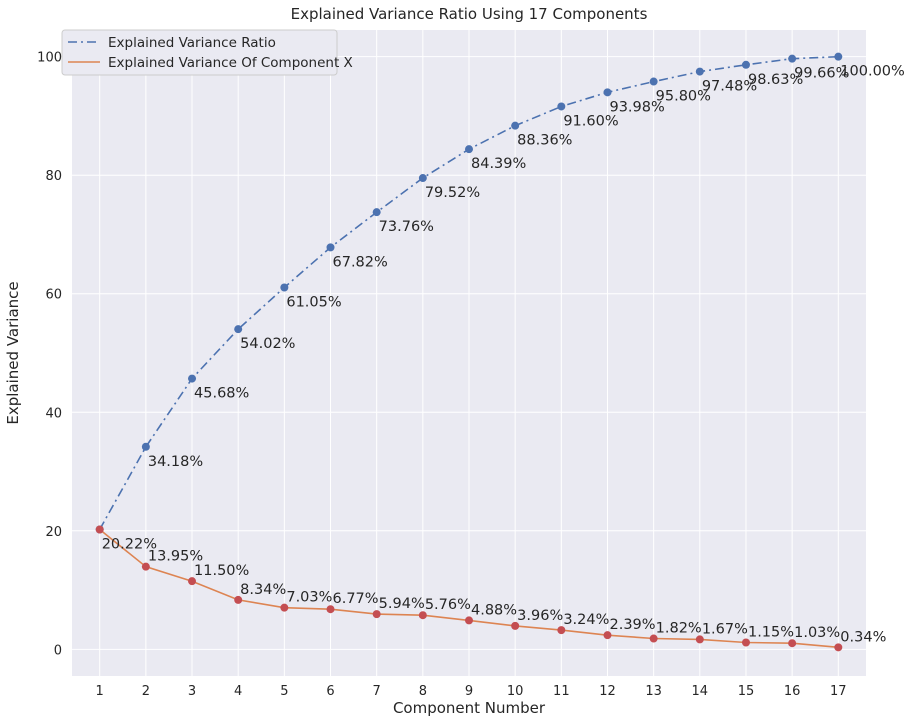  What do you see at coordinates (53, 295) in the screenshot?
I see `y-tick-label: 60` at bounding box center [53, 295].